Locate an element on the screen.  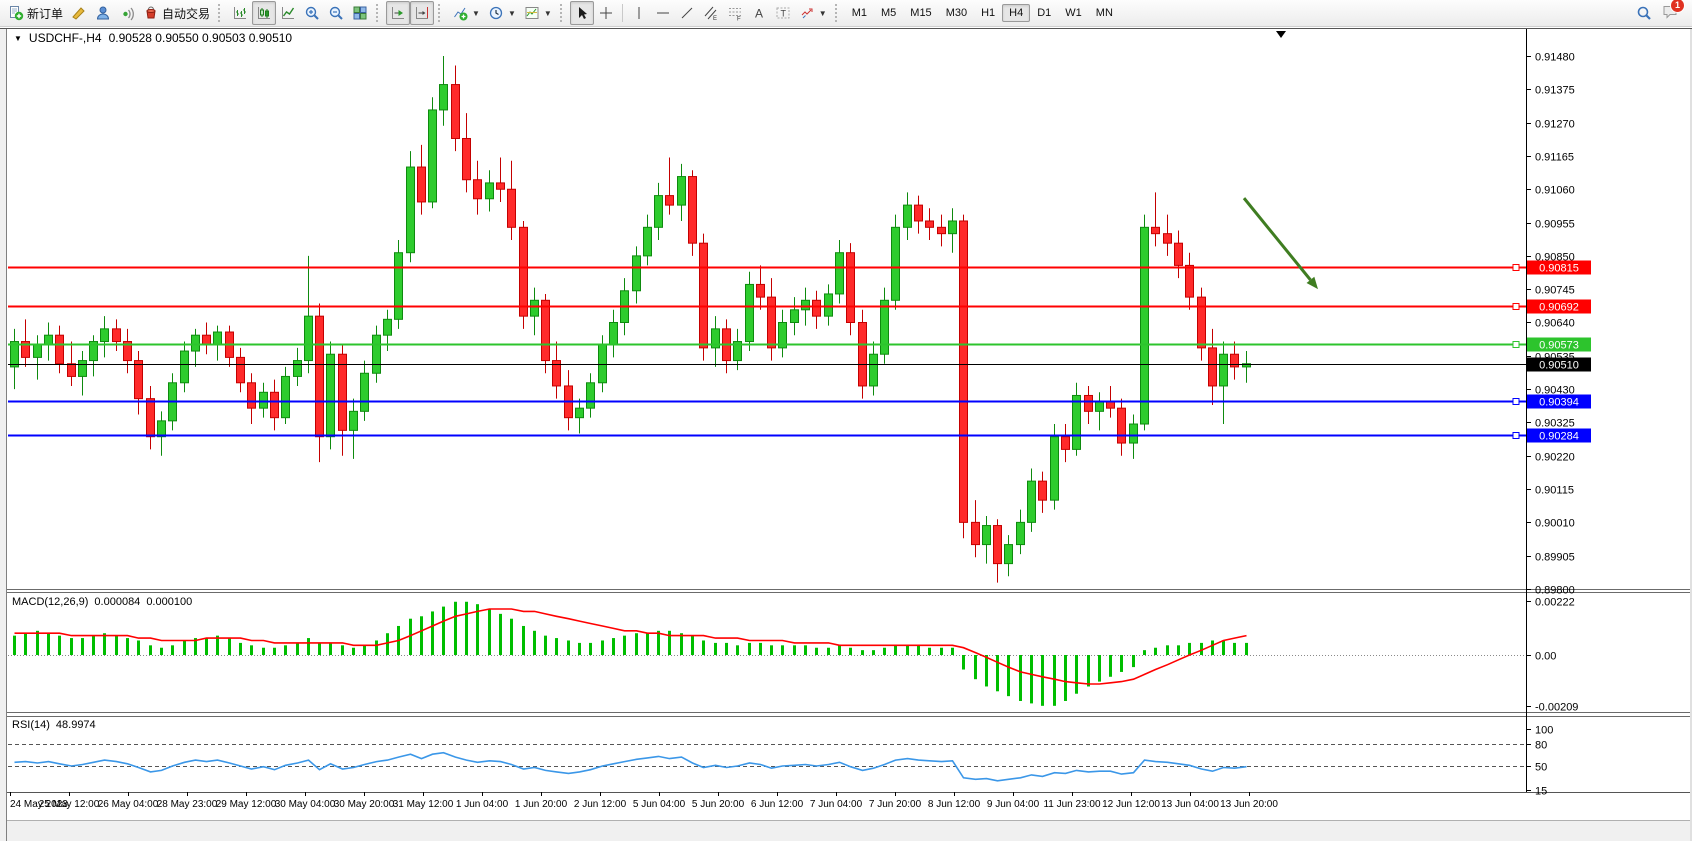
horizontal-line-tool-button is located at coordinates (663, 13).